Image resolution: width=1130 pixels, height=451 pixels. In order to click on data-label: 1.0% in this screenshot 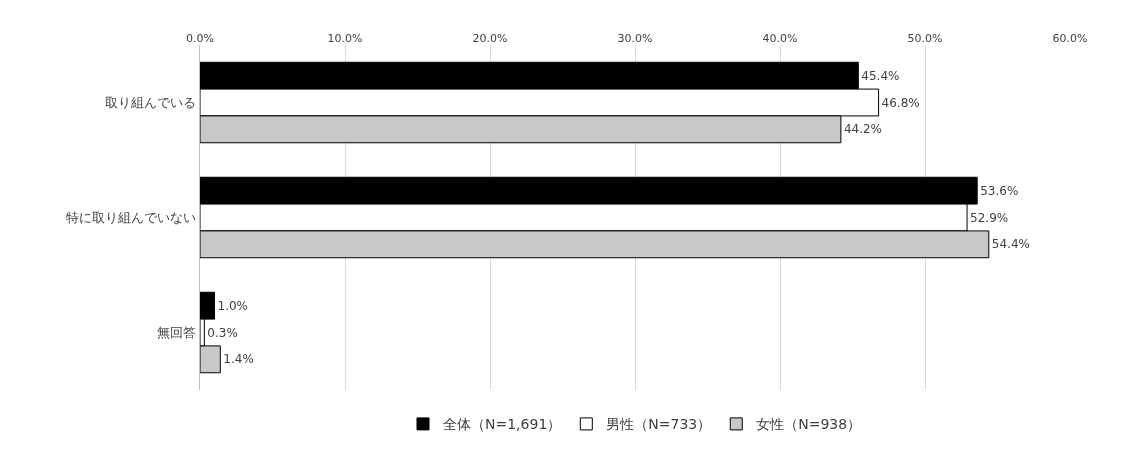, I will do `click(232, 305)`.